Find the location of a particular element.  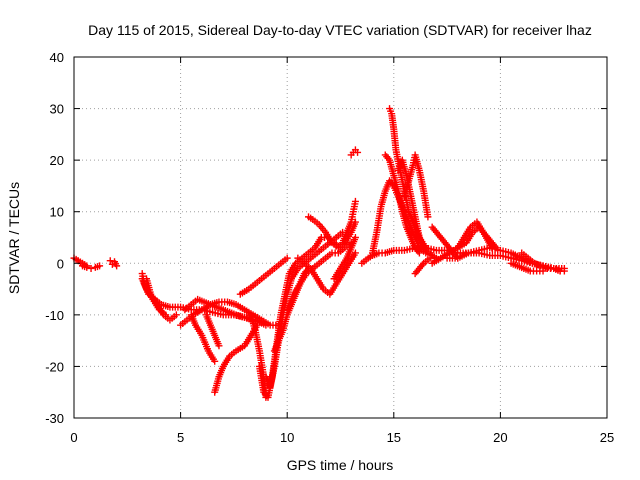

x-tick-label: 20 is located at coordinates (500, 437).